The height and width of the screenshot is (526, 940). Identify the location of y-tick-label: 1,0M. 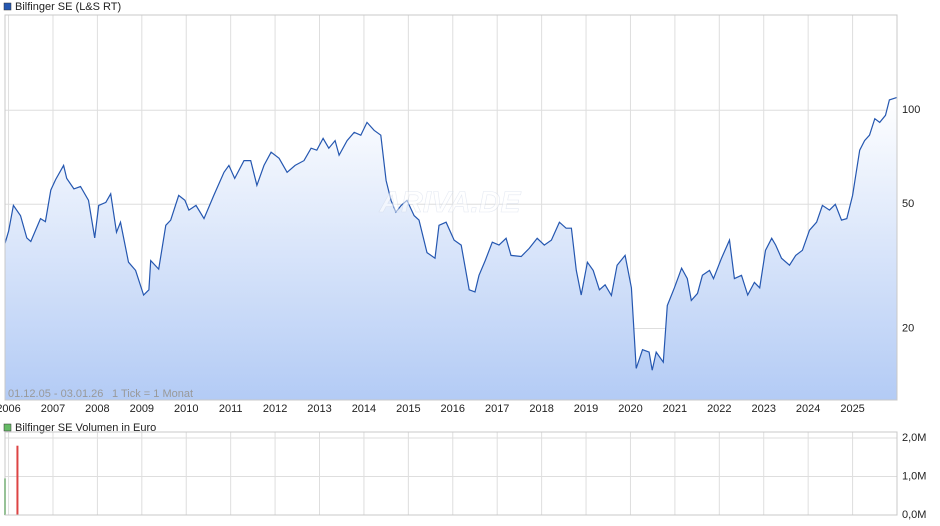
(914, 476).